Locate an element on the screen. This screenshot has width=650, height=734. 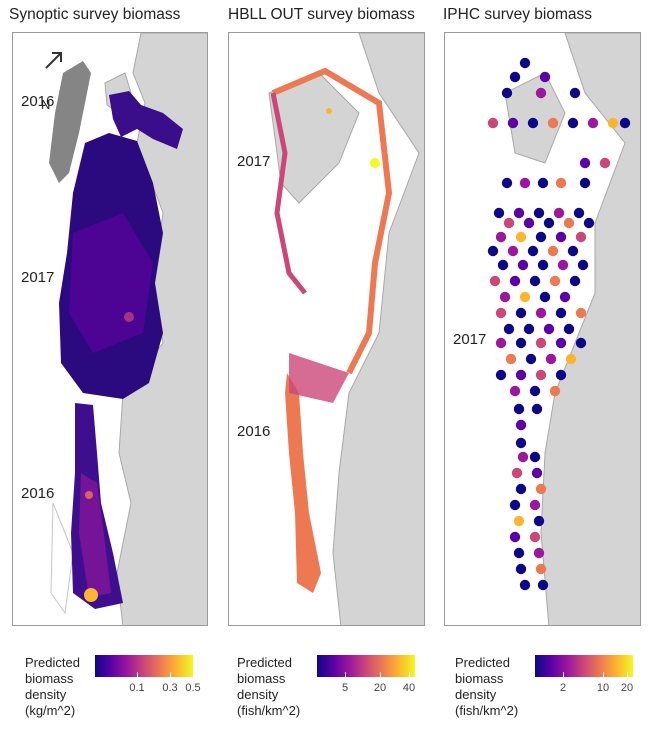
north-arrow-icon is located at coordinates (53, 60).